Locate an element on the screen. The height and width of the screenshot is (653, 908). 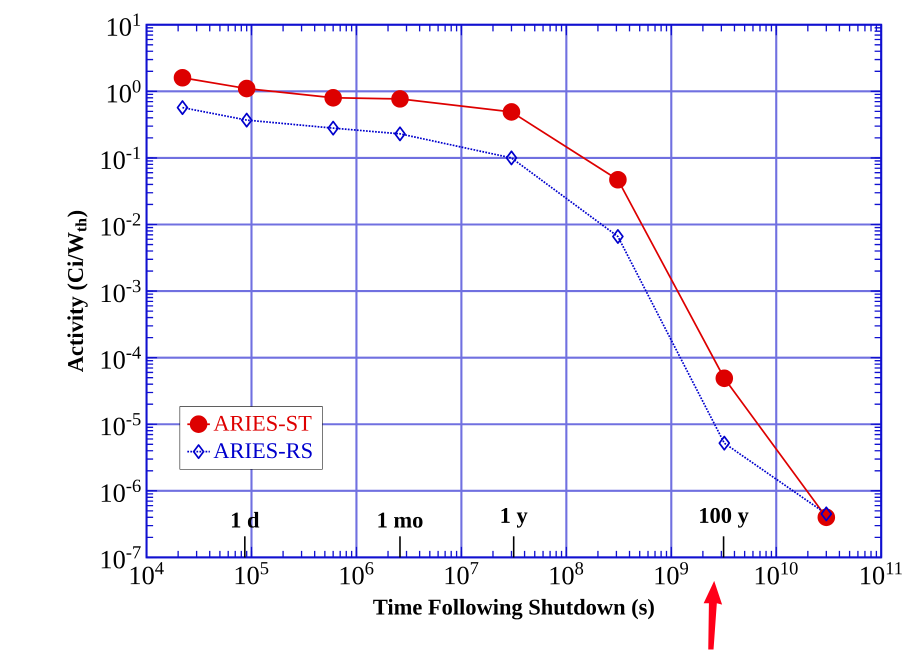
y-tick-label: 10$^{-5}$ is located at coordinates (121, 424).